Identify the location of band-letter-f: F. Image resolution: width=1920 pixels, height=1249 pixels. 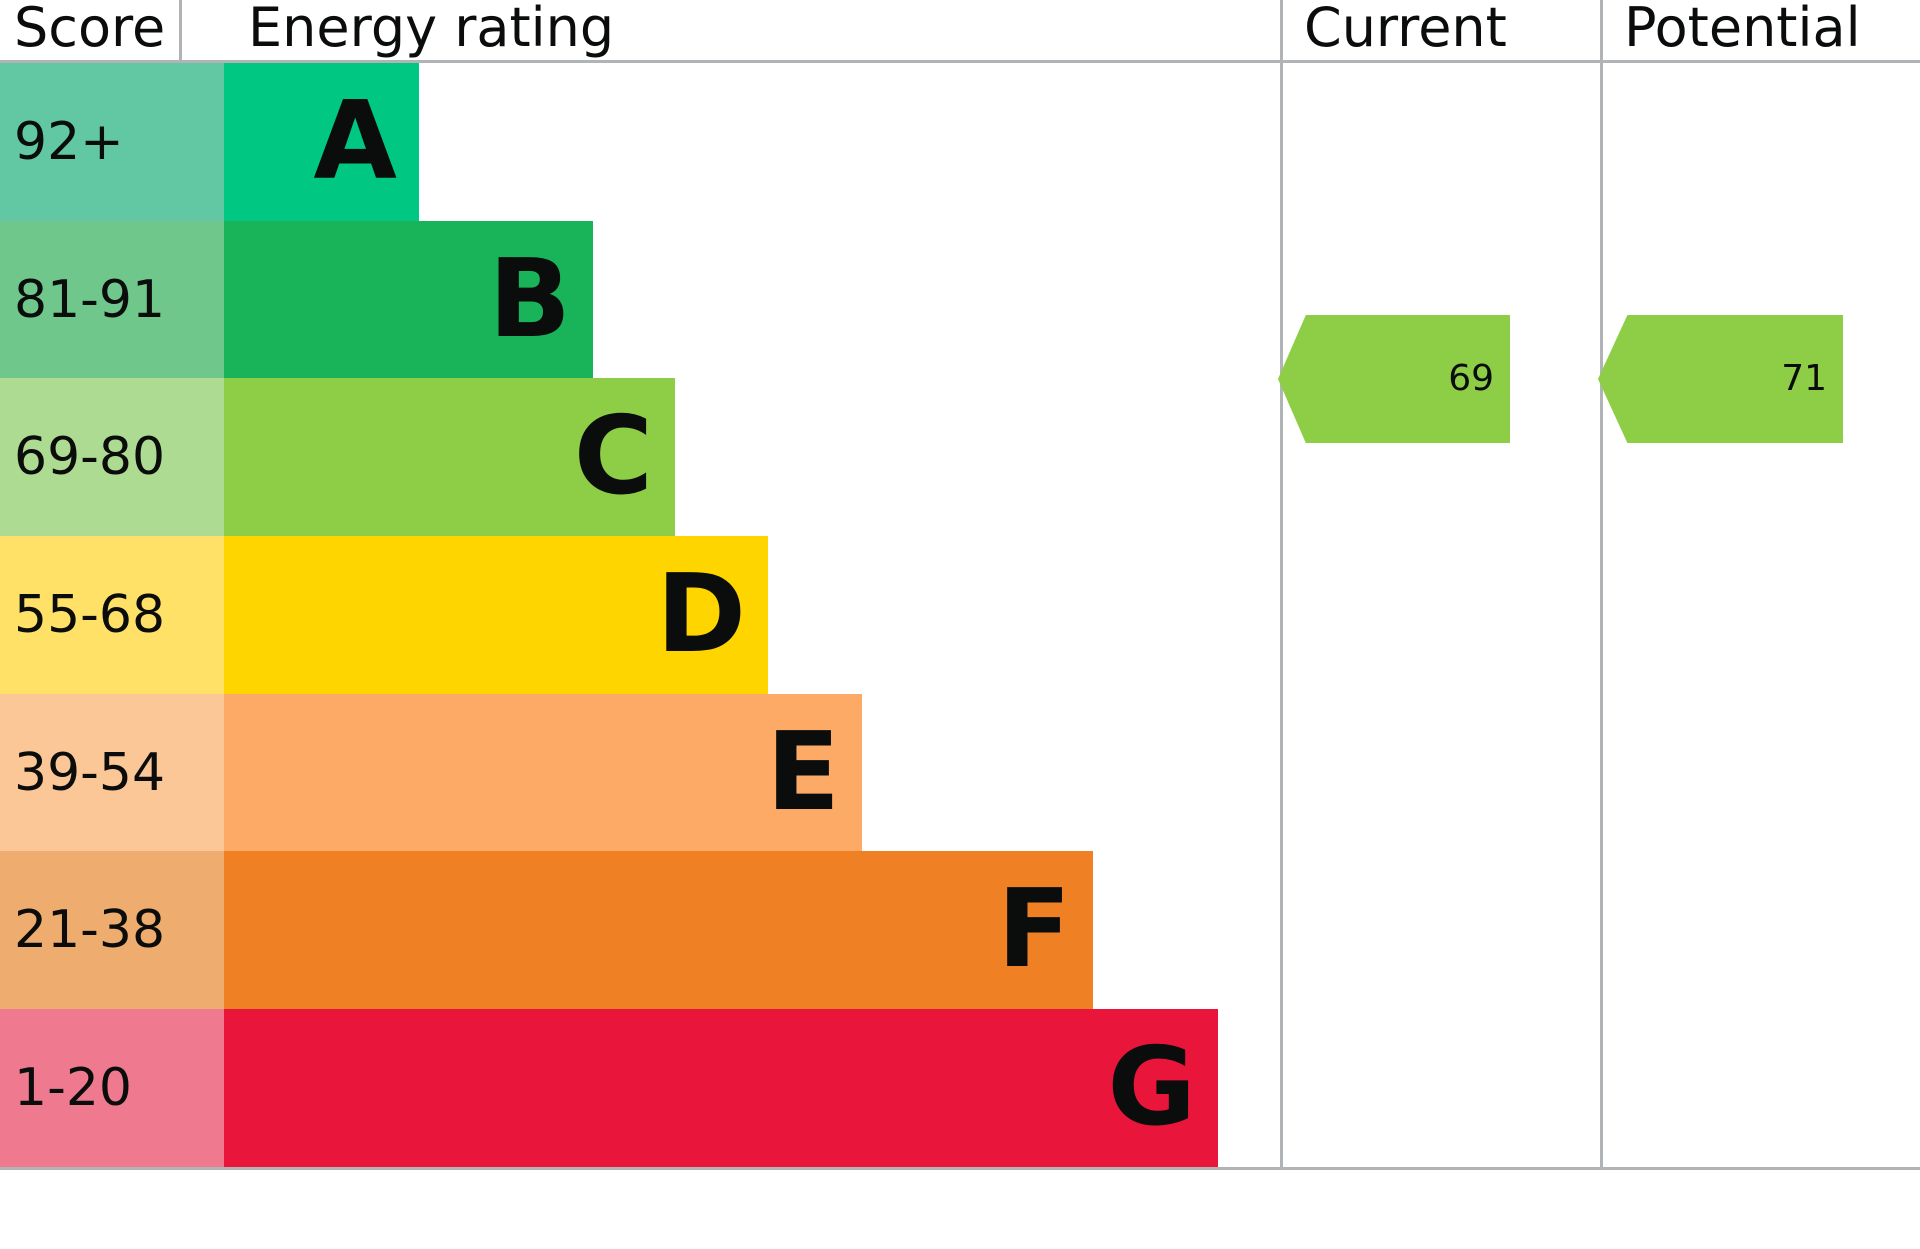
(1034, 930).